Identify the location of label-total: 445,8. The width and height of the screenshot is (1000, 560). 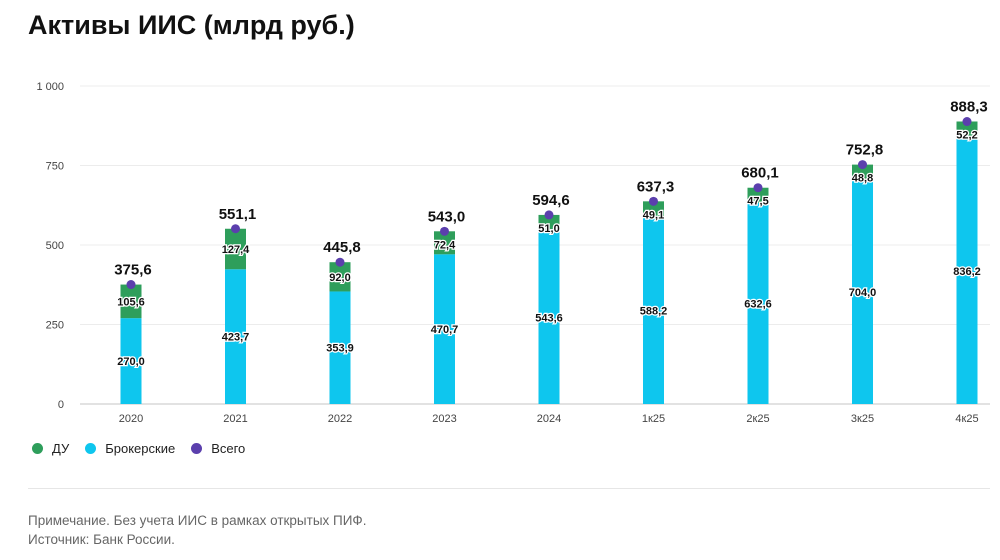
(342, 247).